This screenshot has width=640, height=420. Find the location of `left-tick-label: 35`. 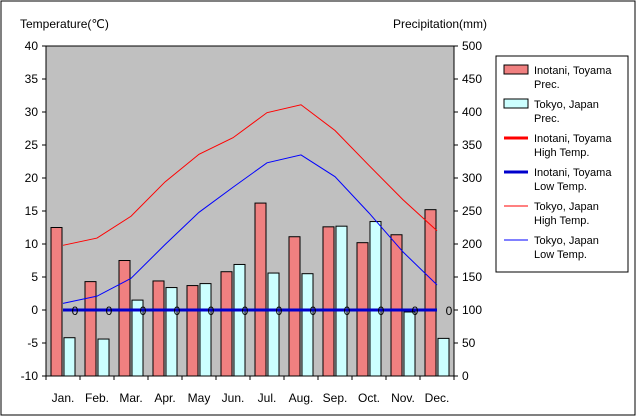

left-tick-label: 35 is located at coordinates (32, 79).